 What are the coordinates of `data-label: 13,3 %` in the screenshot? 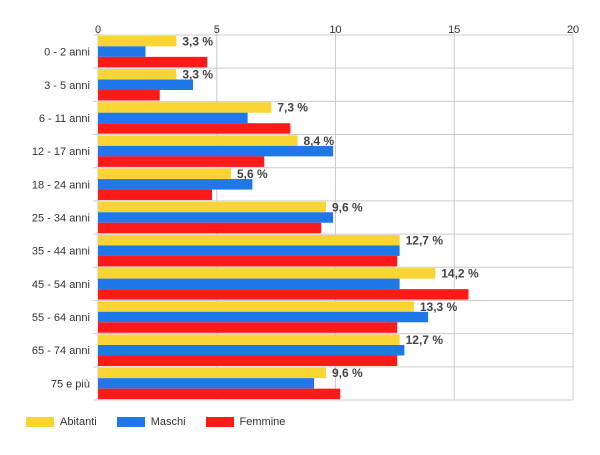 It's located at (439, 307).